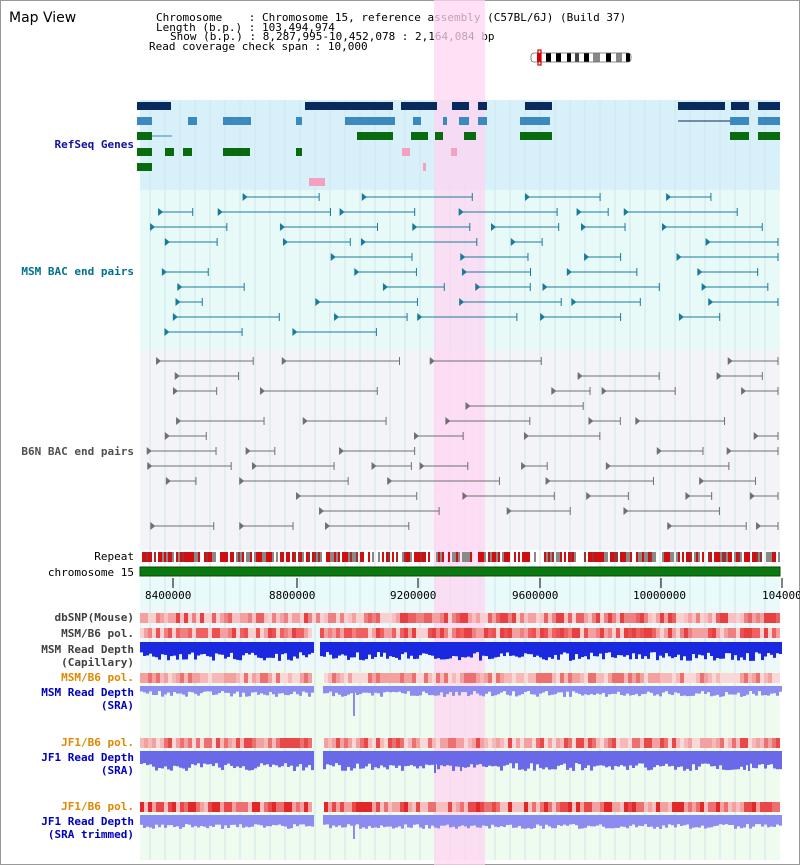 The image size is (800, 865). What do you see at coordinates (94, 617) in the screenshot?
I see `track-label-dbsnp: dbSNP(Mouse)` at bounding box center [94, 617].